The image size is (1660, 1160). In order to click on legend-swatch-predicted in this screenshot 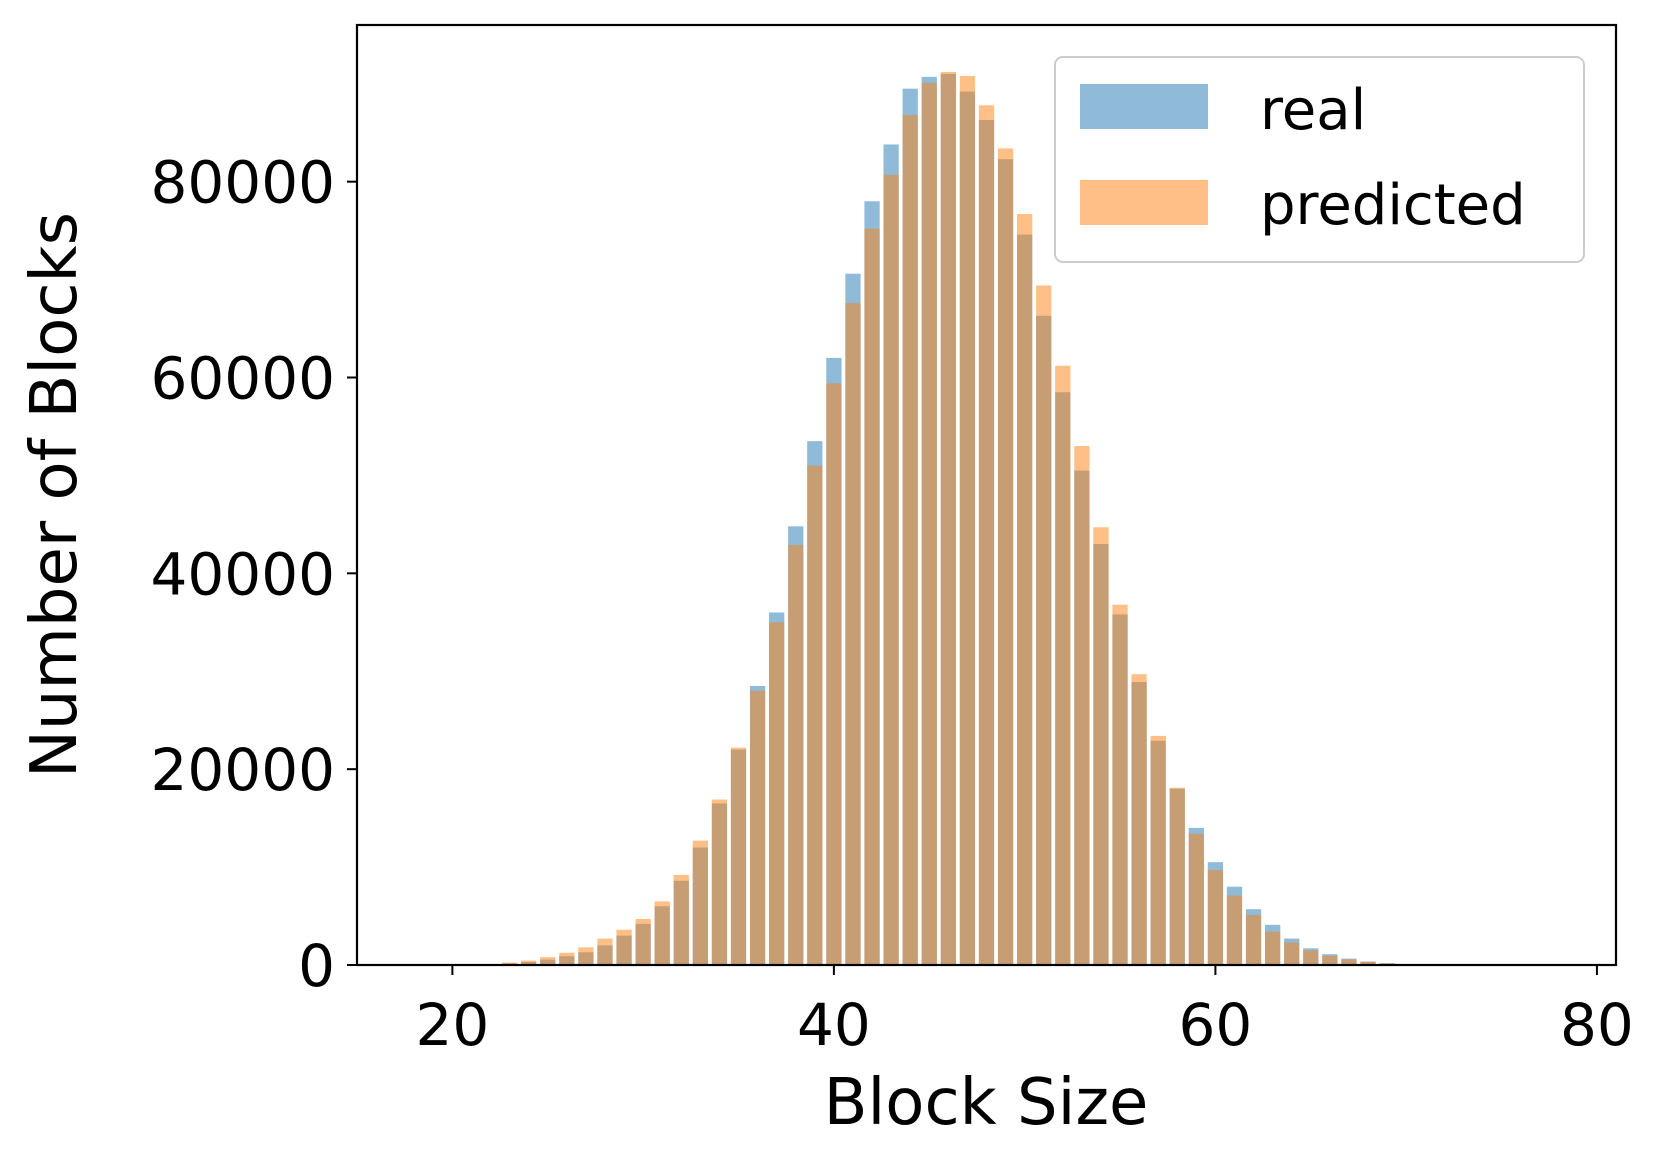, I will do `click(1144, 202)`.